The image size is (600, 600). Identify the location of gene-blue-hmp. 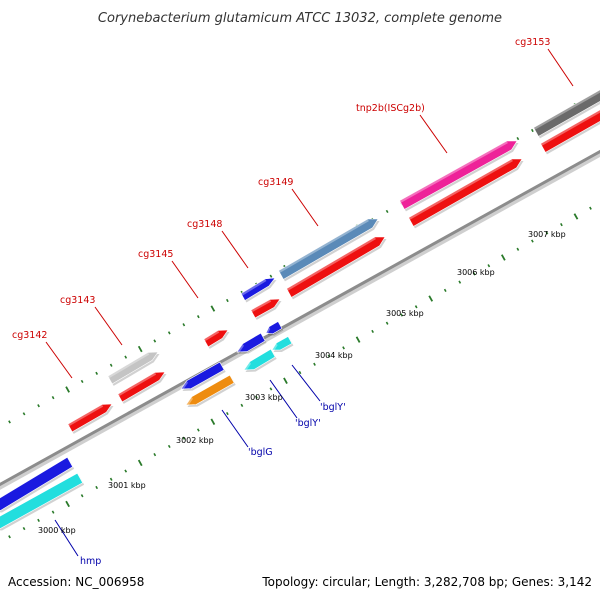
(37, 484).